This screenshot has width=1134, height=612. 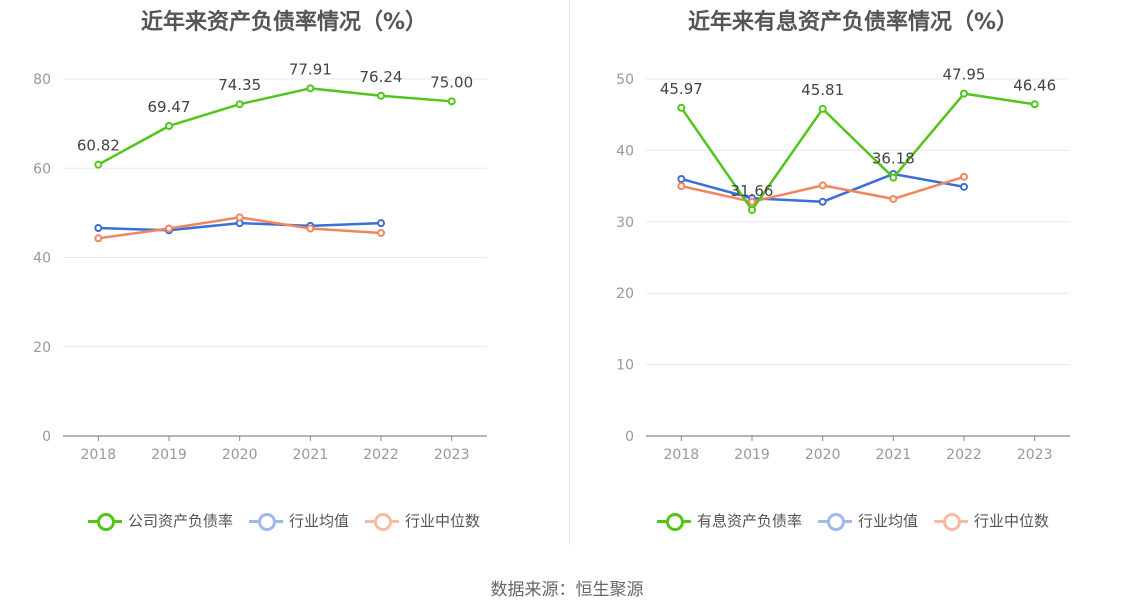 What do you see at coordinates (381, 77) in the screenshot?
I see `data-label: 76.24` at bounding box center [381, 77].